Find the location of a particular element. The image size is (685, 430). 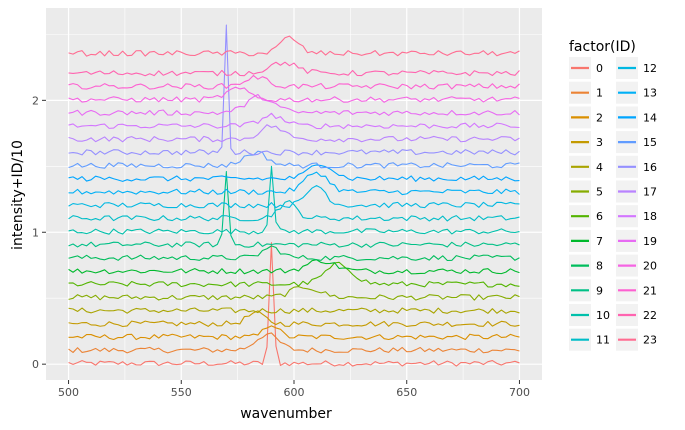

legend-label-2: 2 is located at coordinates (599, 117).